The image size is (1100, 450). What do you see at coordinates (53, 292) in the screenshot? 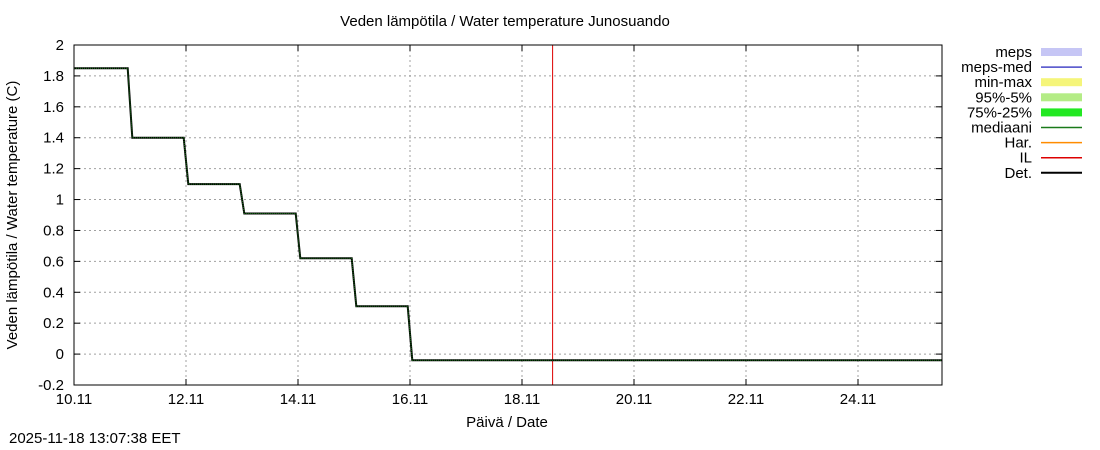
I see `y-tick-label: 0.4` at bounding box center [53, 292].